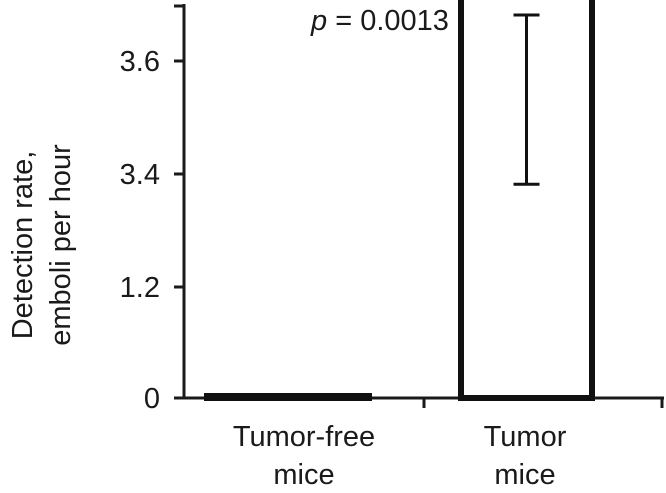 Image resolution: width=666 pixels, height=493 pixels. Describe the element at coordinates (303, 475) in the screenshot. I see `category-label-1-line-2: mice` at that location.